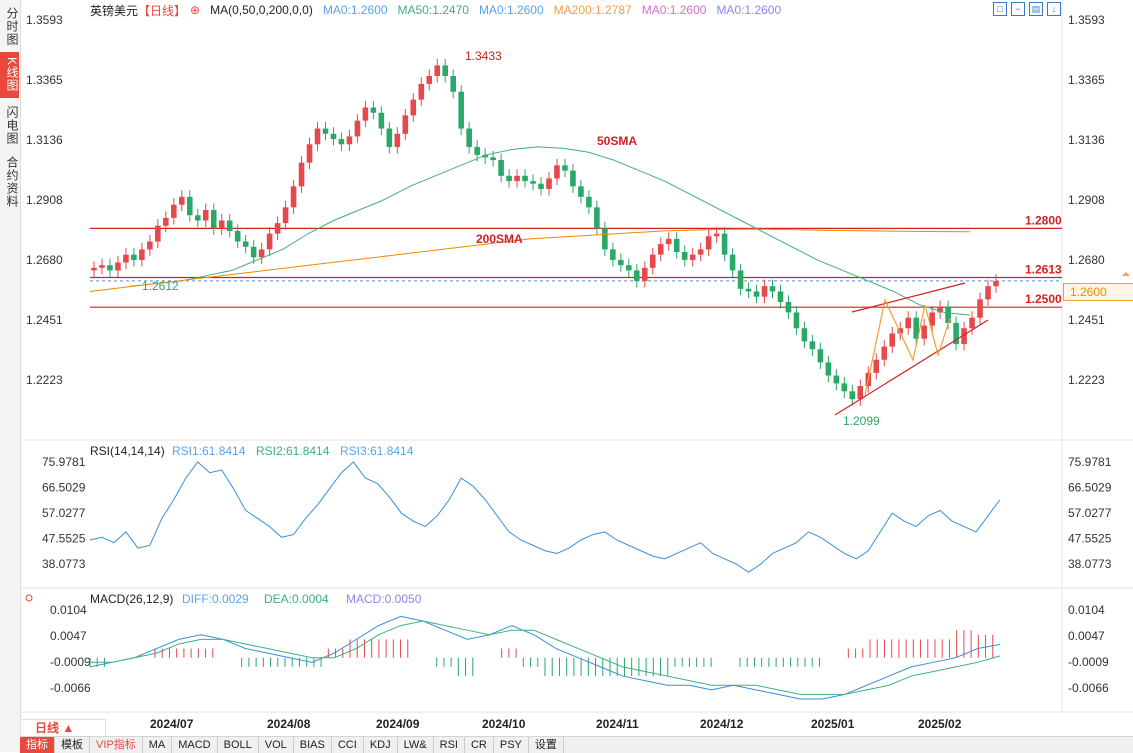 The height and width of the screenshot is (753, 1133). Describe the element at coordinates (64, 539) in the screenshot. I see `rsi-tick-left: 47.5525` at that location.